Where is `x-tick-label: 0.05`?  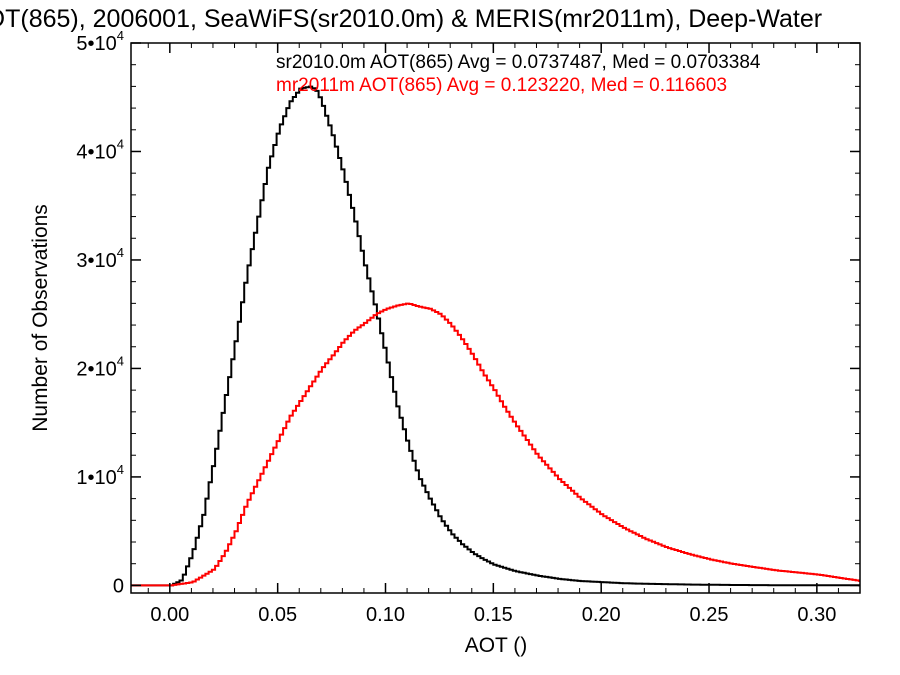
x-tick-label: 0.05 is located at coordinates (277, 615).